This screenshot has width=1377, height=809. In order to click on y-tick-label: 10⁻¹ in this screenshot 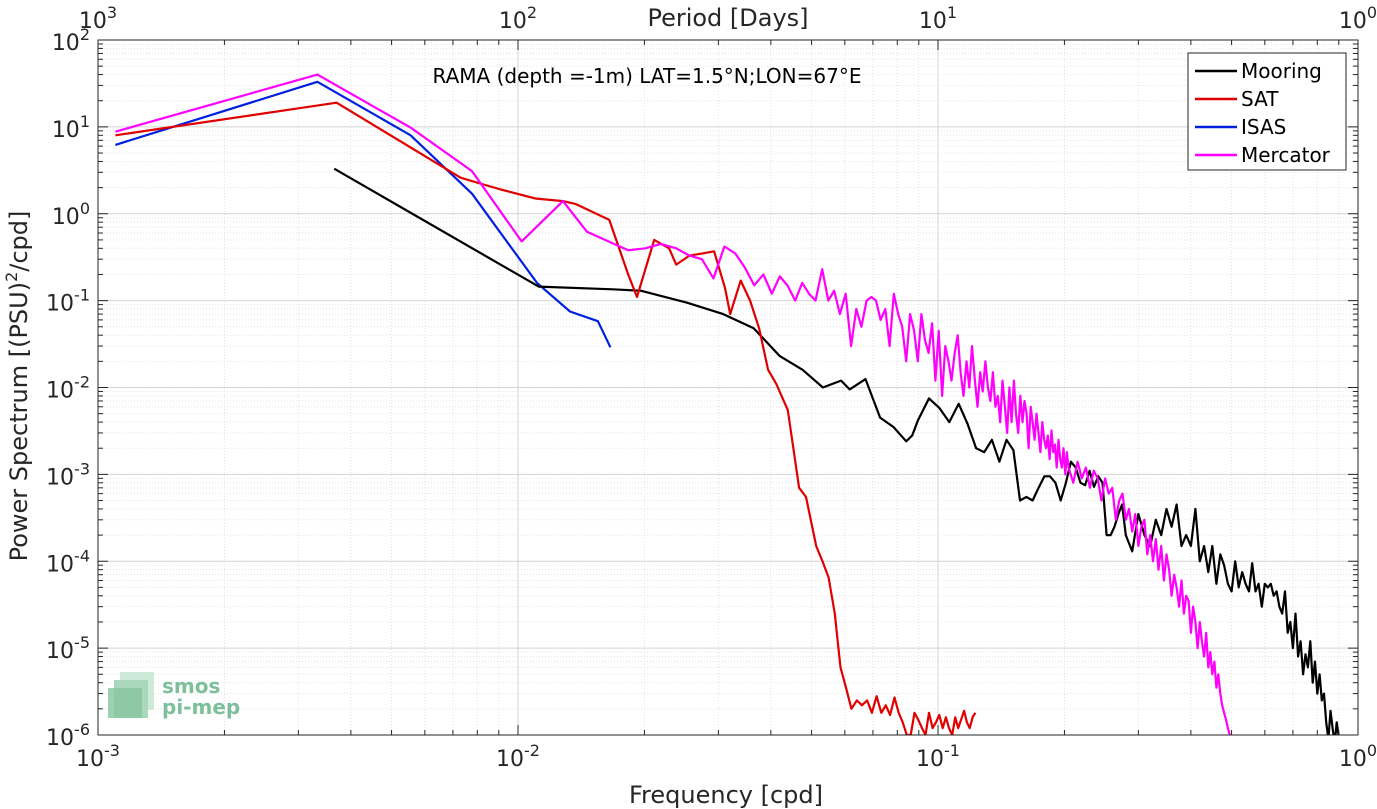, I will do `click(68, 301)`.